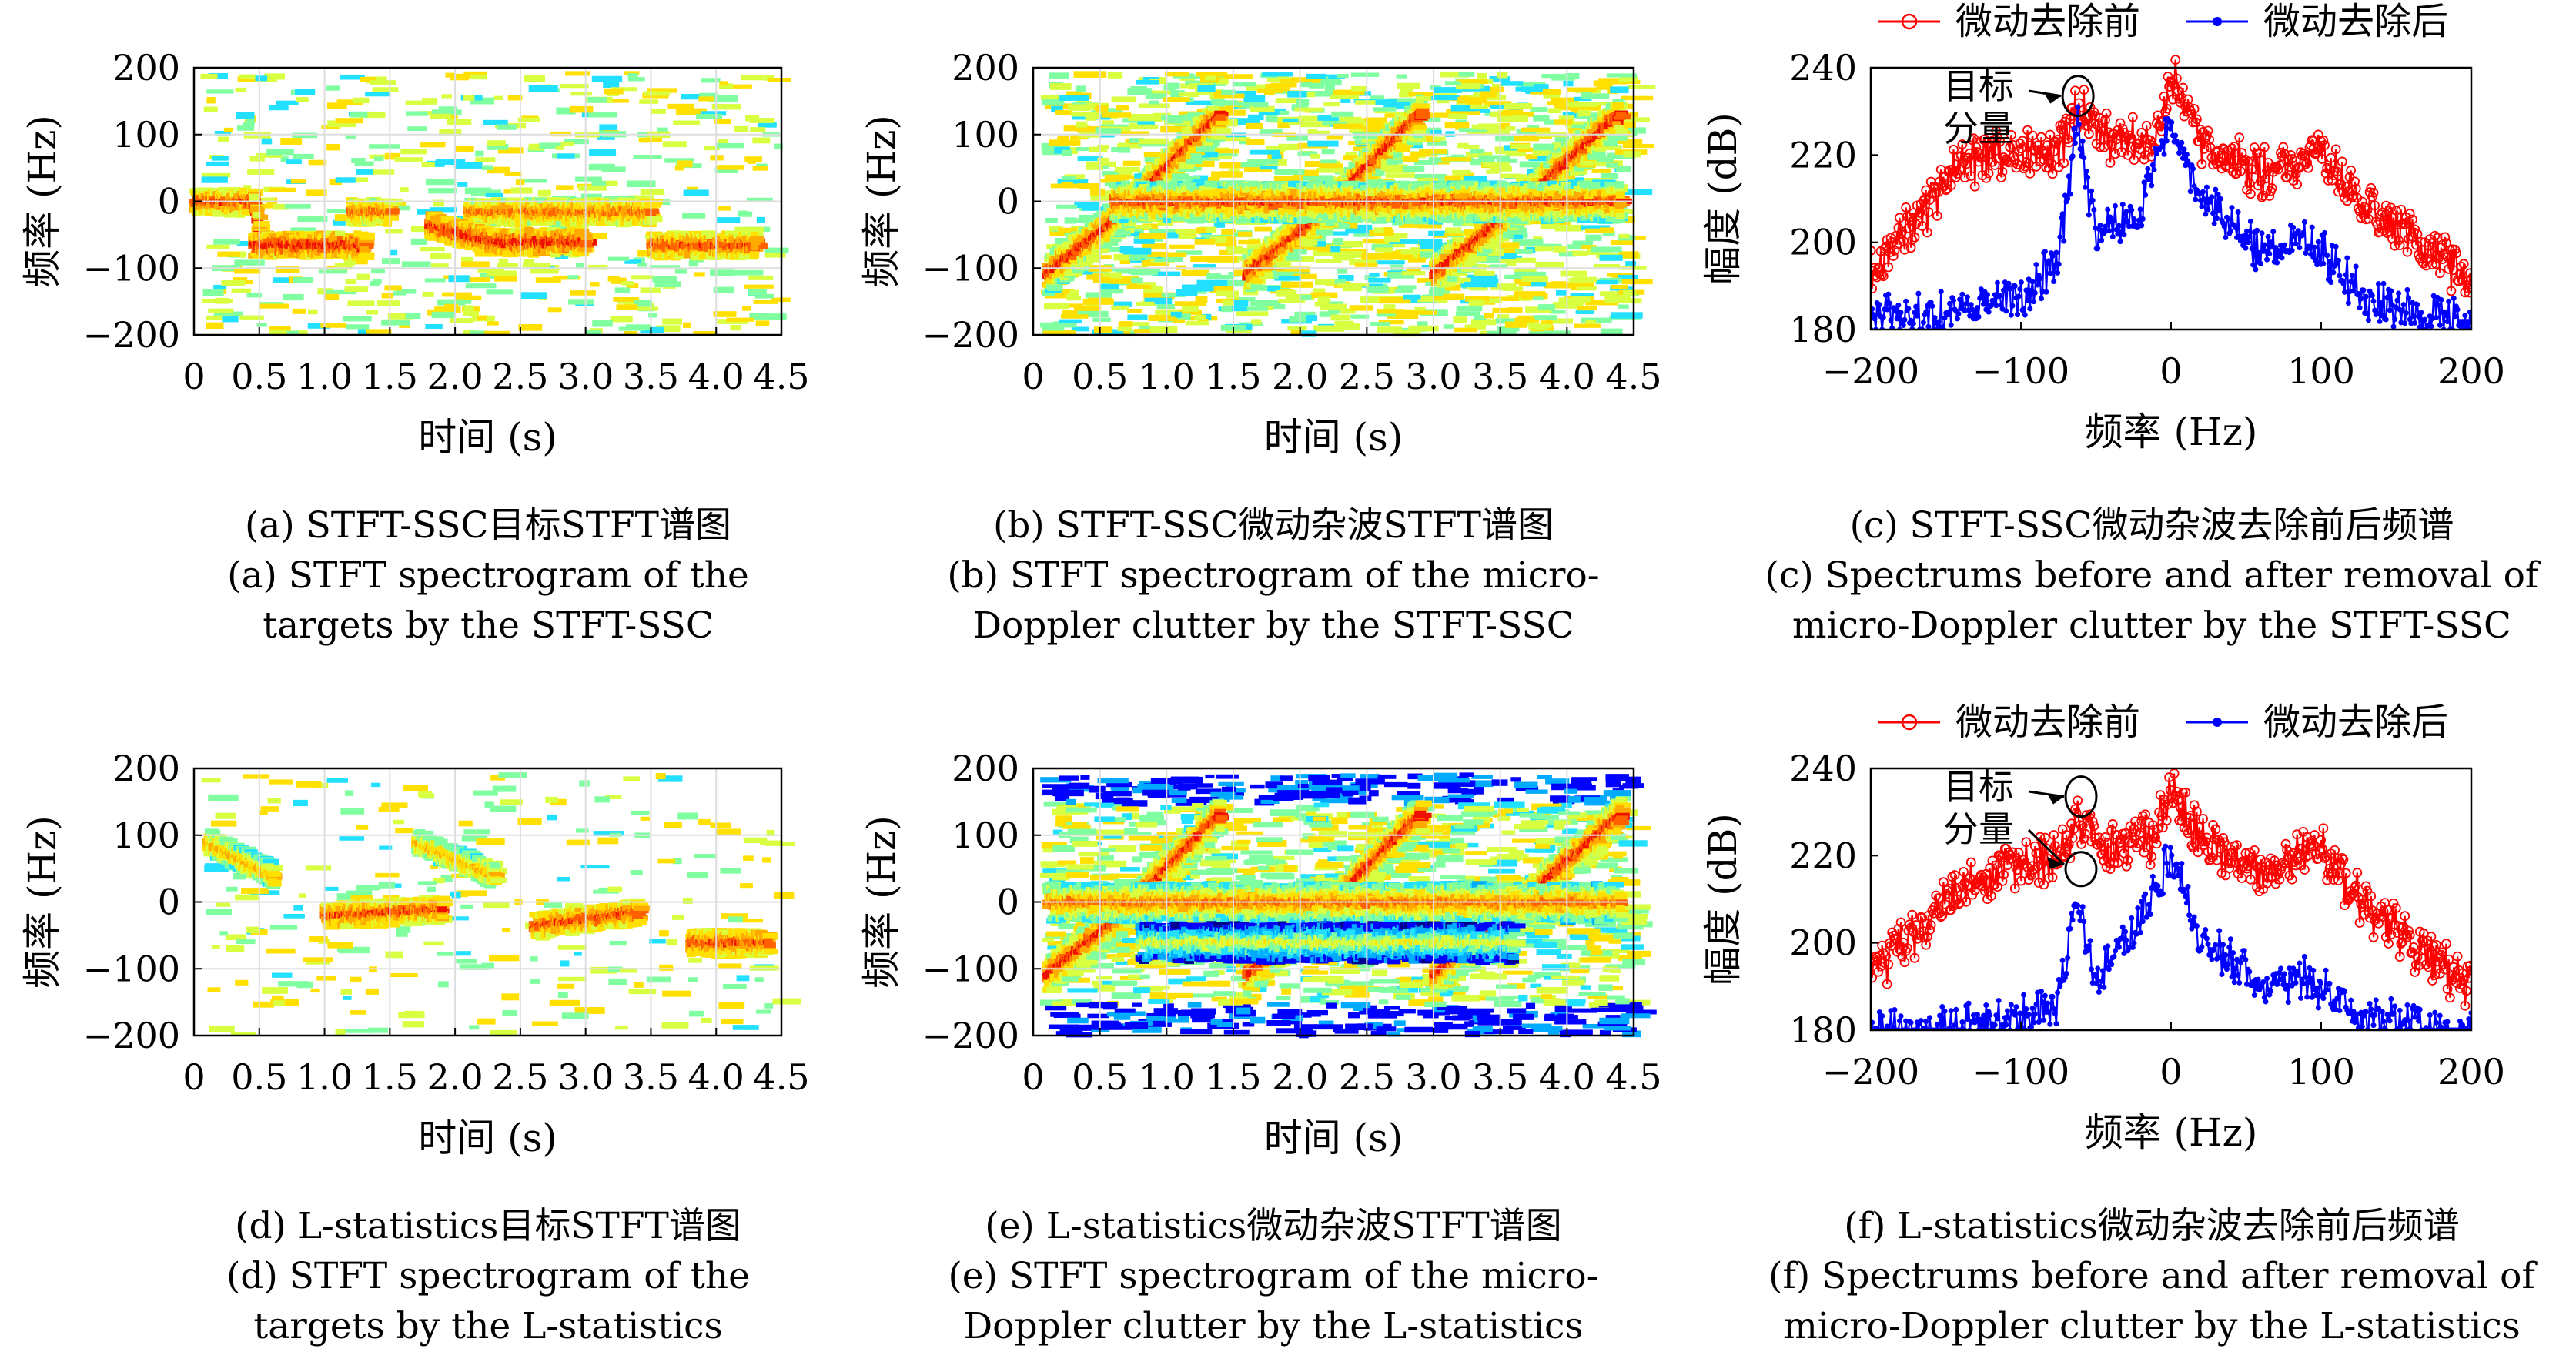 This screenshot has height=1352, width=2576. Describe the element at coordinates (781, 377) in the screenshot. I see `x-tick-label: 4.5` at that location.